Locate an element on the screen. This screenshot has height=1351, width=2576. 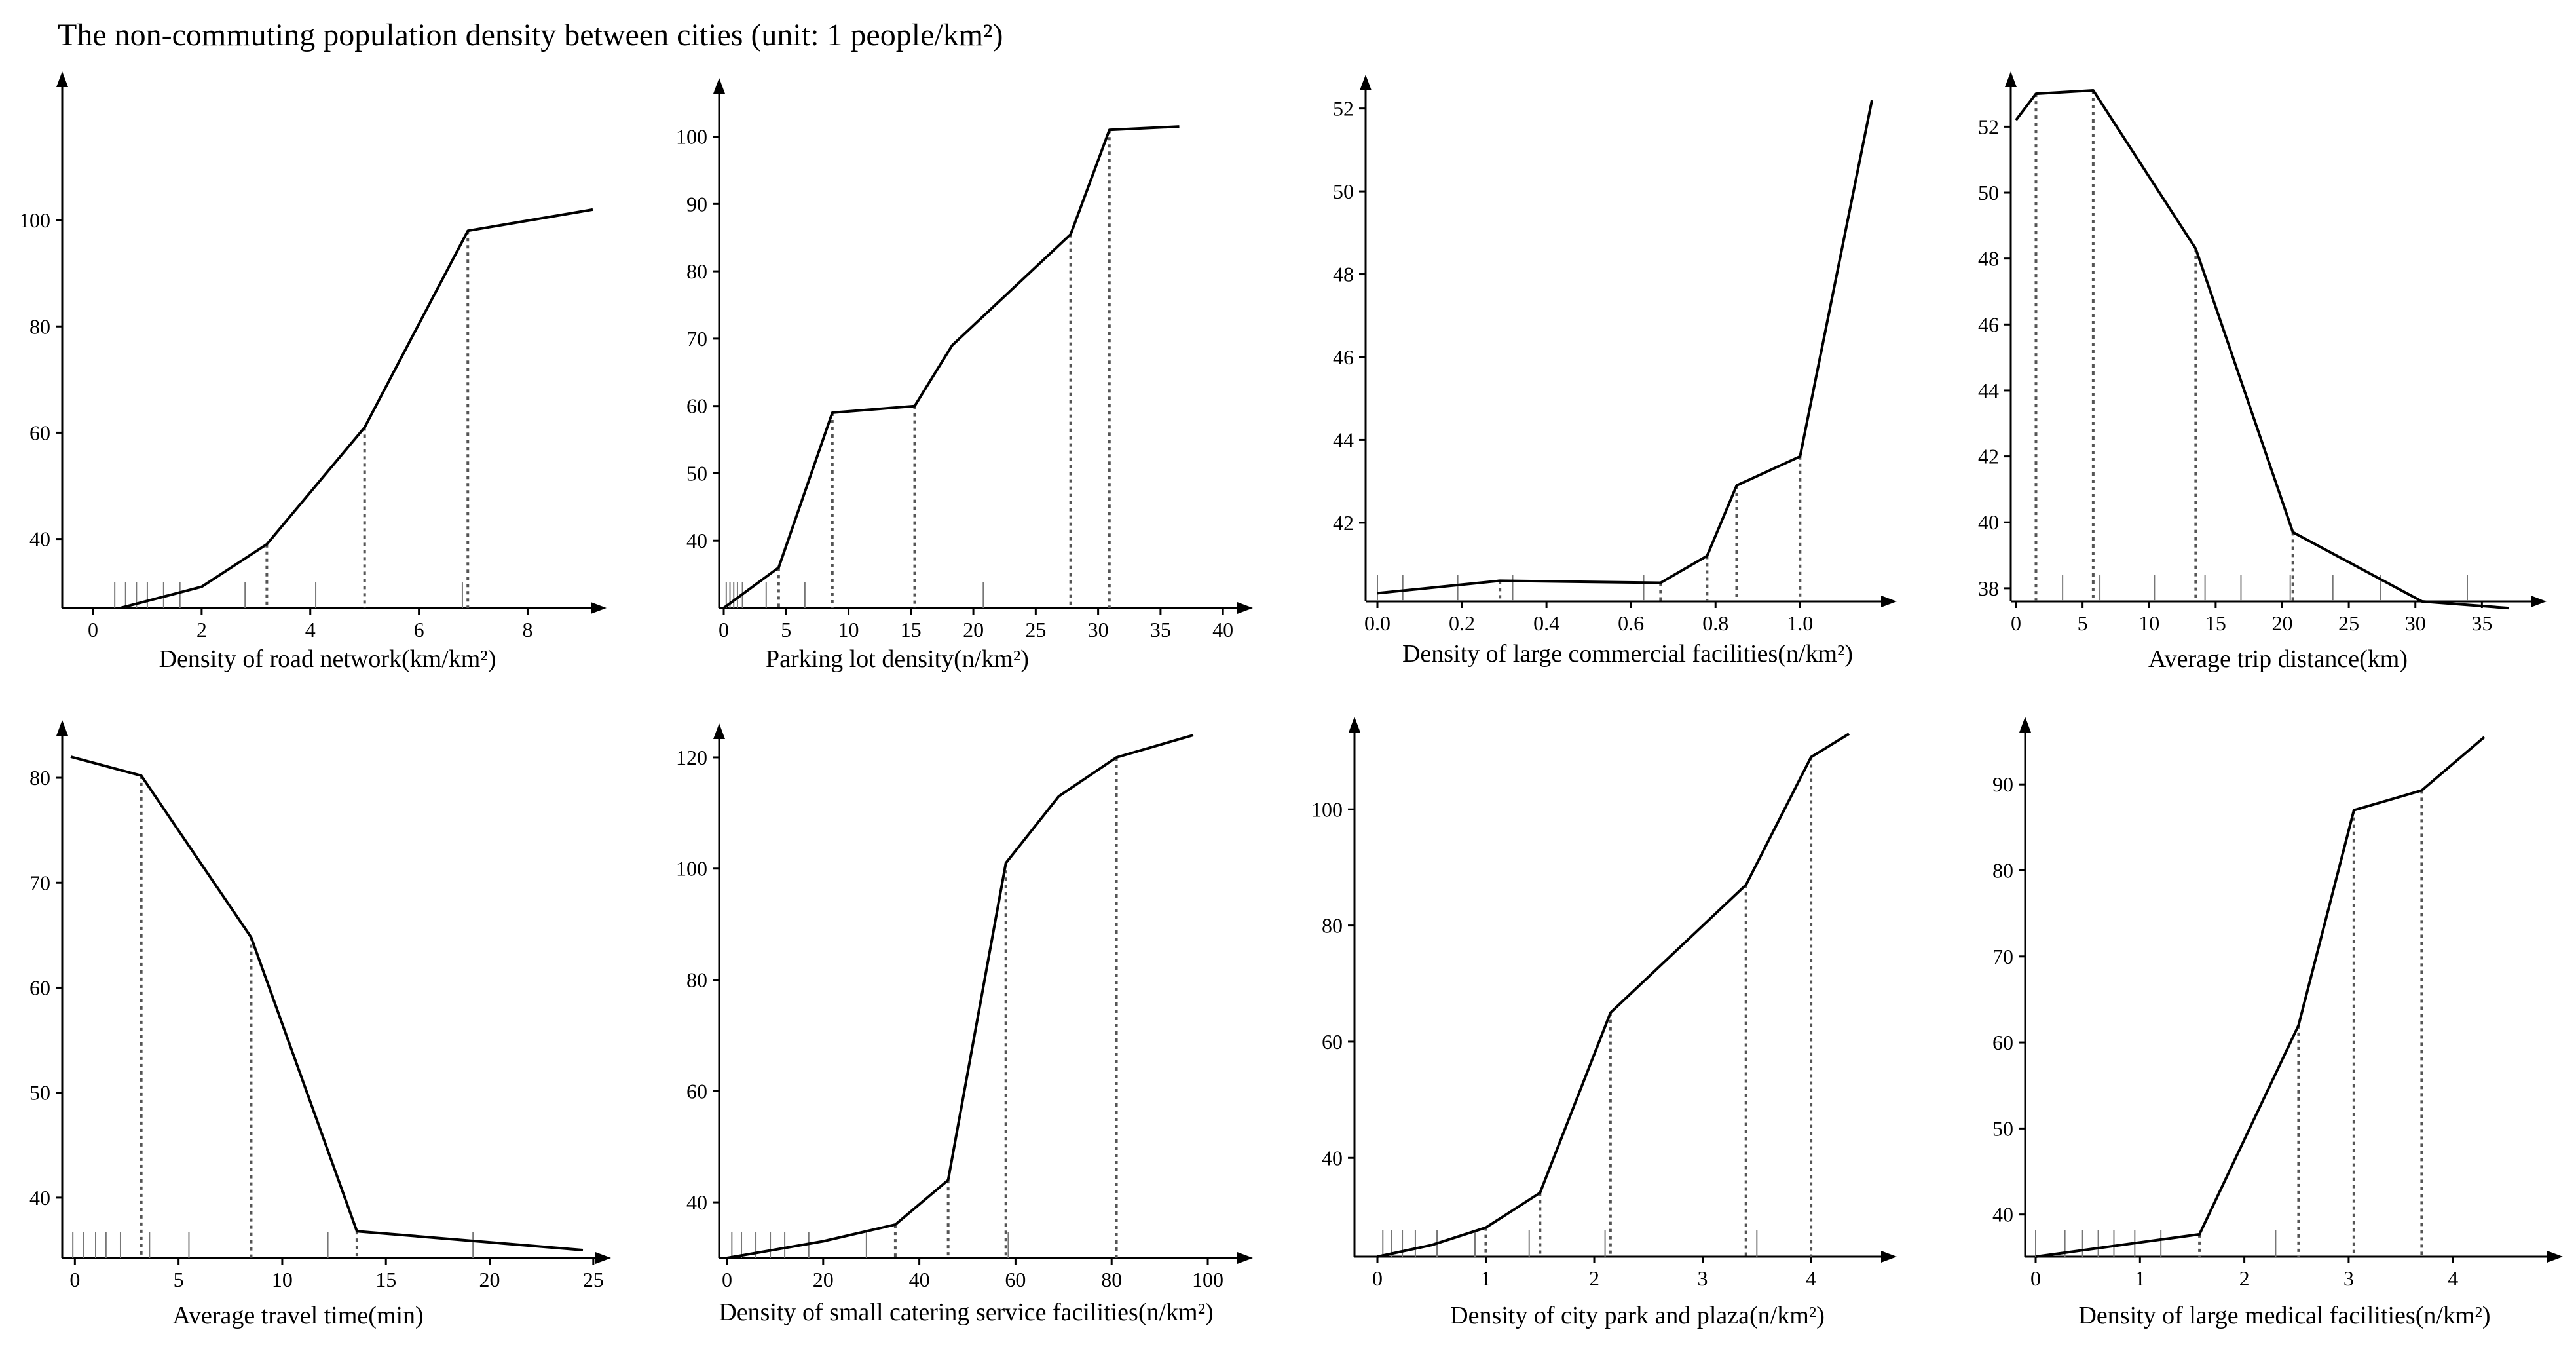
x-tick-label: 0.2 is located at coordinates (1462, 623).